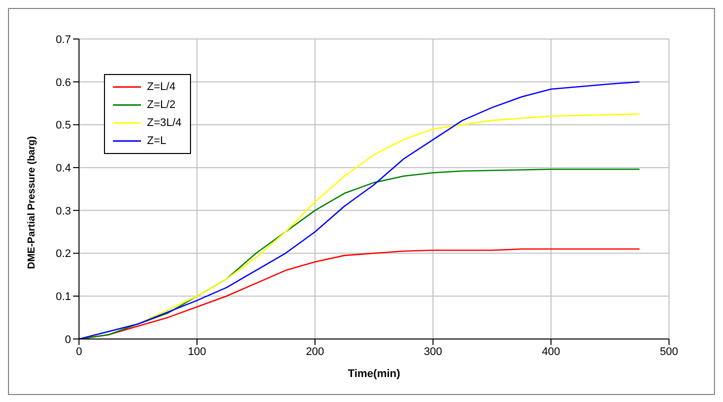 This screenshot has height=402, width=723. I want to click on x-tick-label: 100, so click(197, 352).